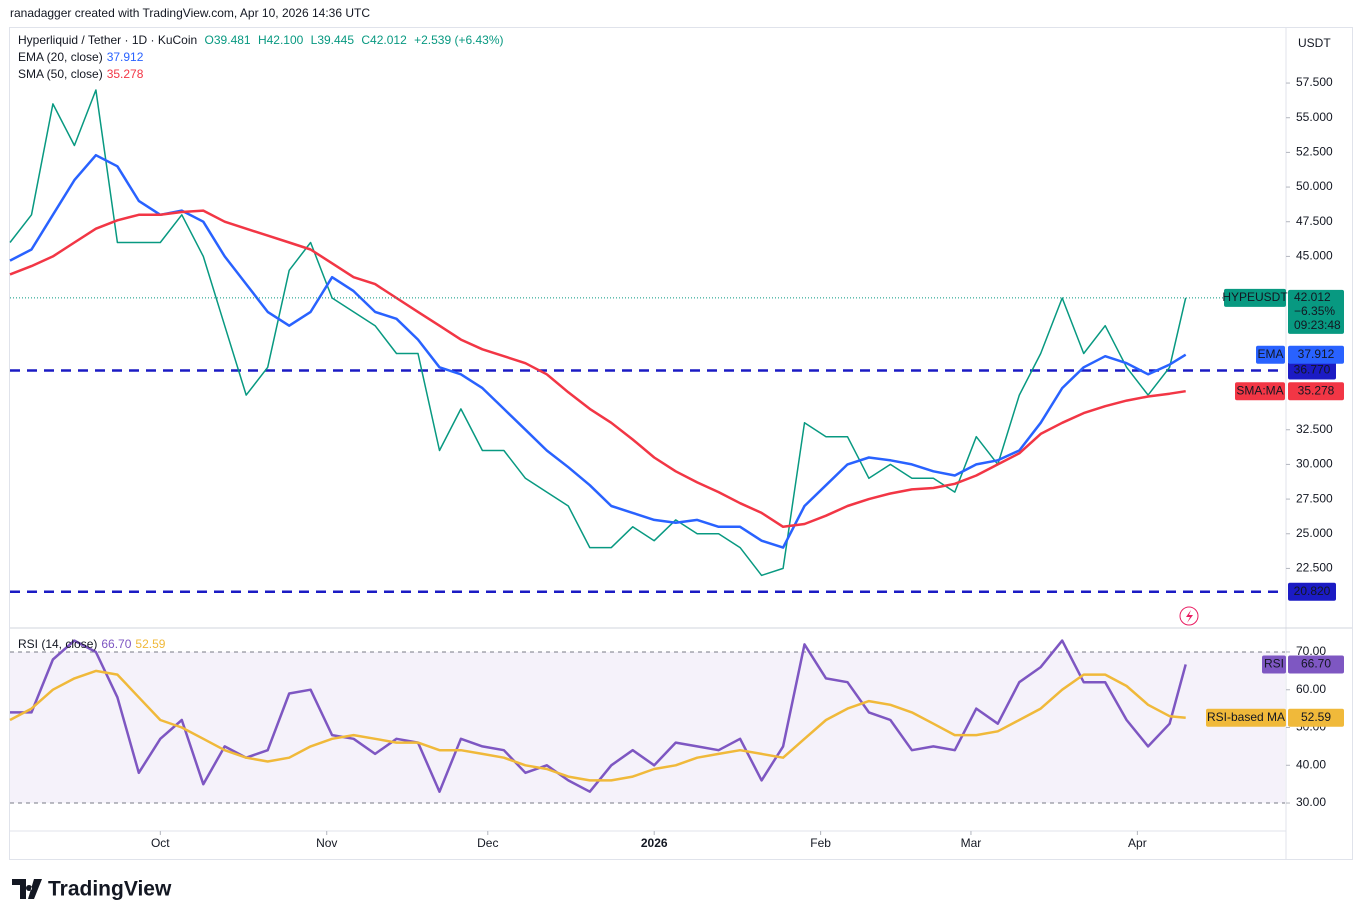 The width and height of the screenshot is (1362, 919). I want to click on legend-value: 66.70, so click(116, 644).